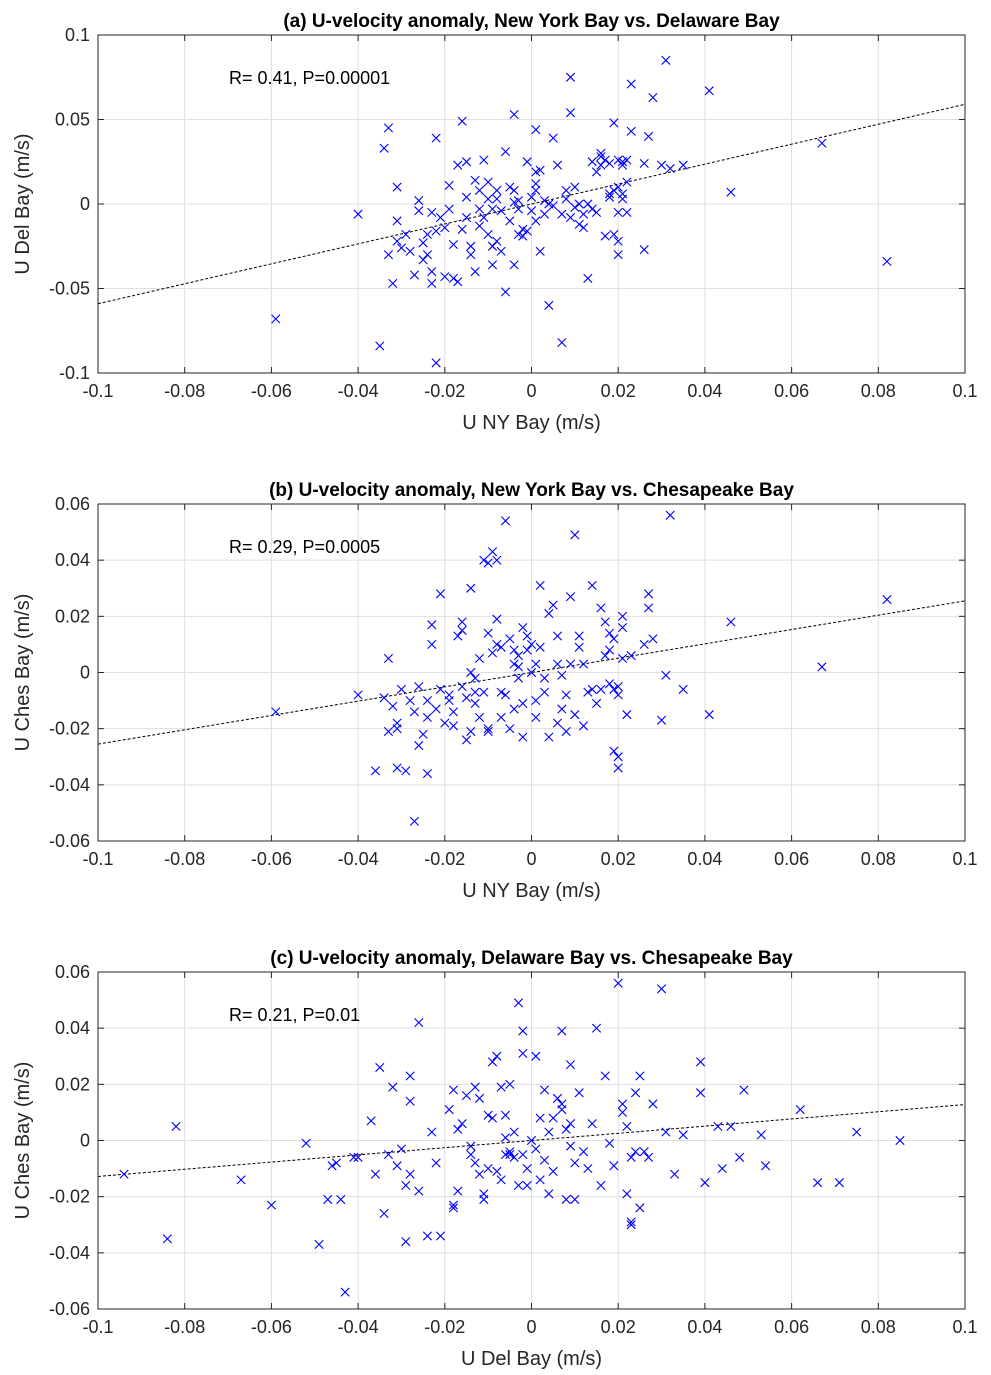 The height and width of the screenshot is (1375, 991). Describe the element at coordinates (304, 547) in the screenshot. I see `correlation-annotation: R= 0.29, P=0.0005` at that location.